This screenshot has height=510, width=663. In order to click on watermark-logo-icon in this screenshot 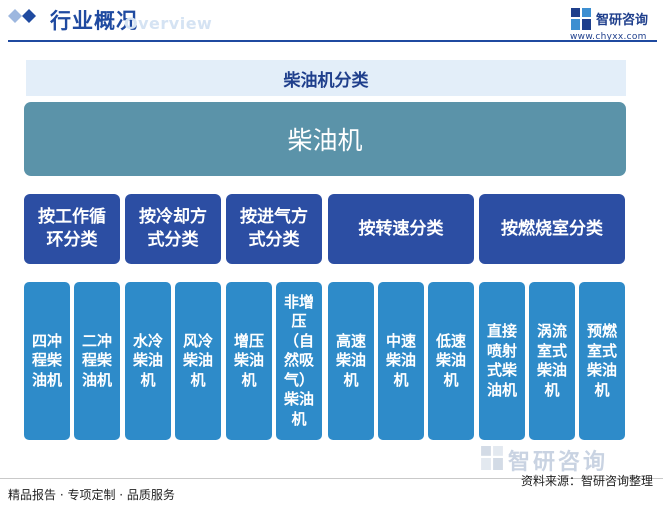, I will do `click(492, 458)`.